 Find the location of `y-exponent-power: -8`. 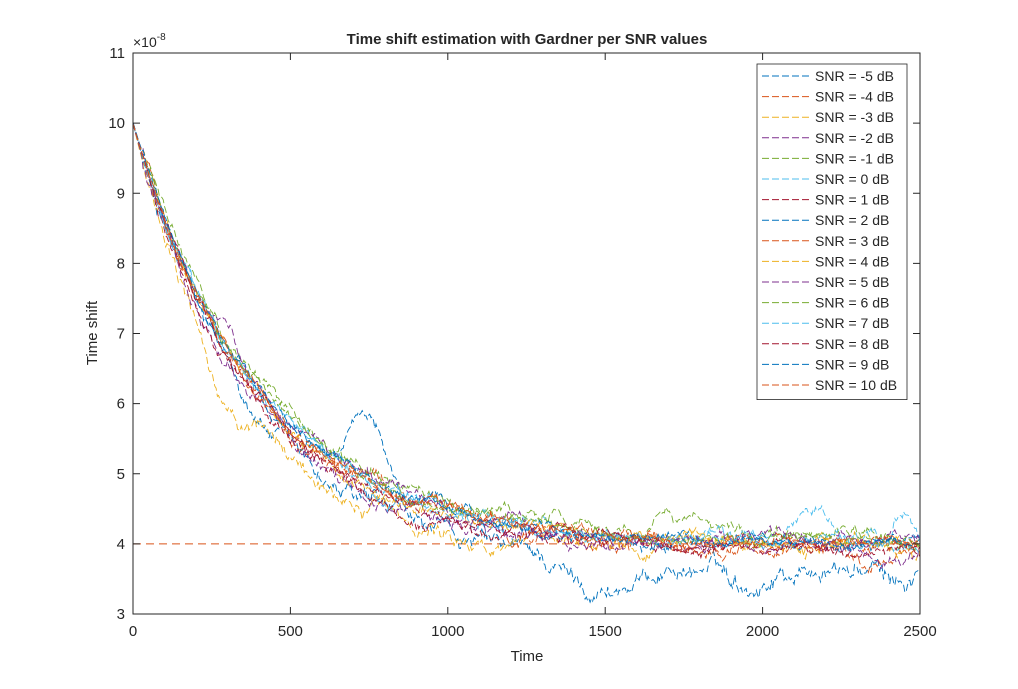

y-exponent-power: -8 is located at coordinates (161, 37).